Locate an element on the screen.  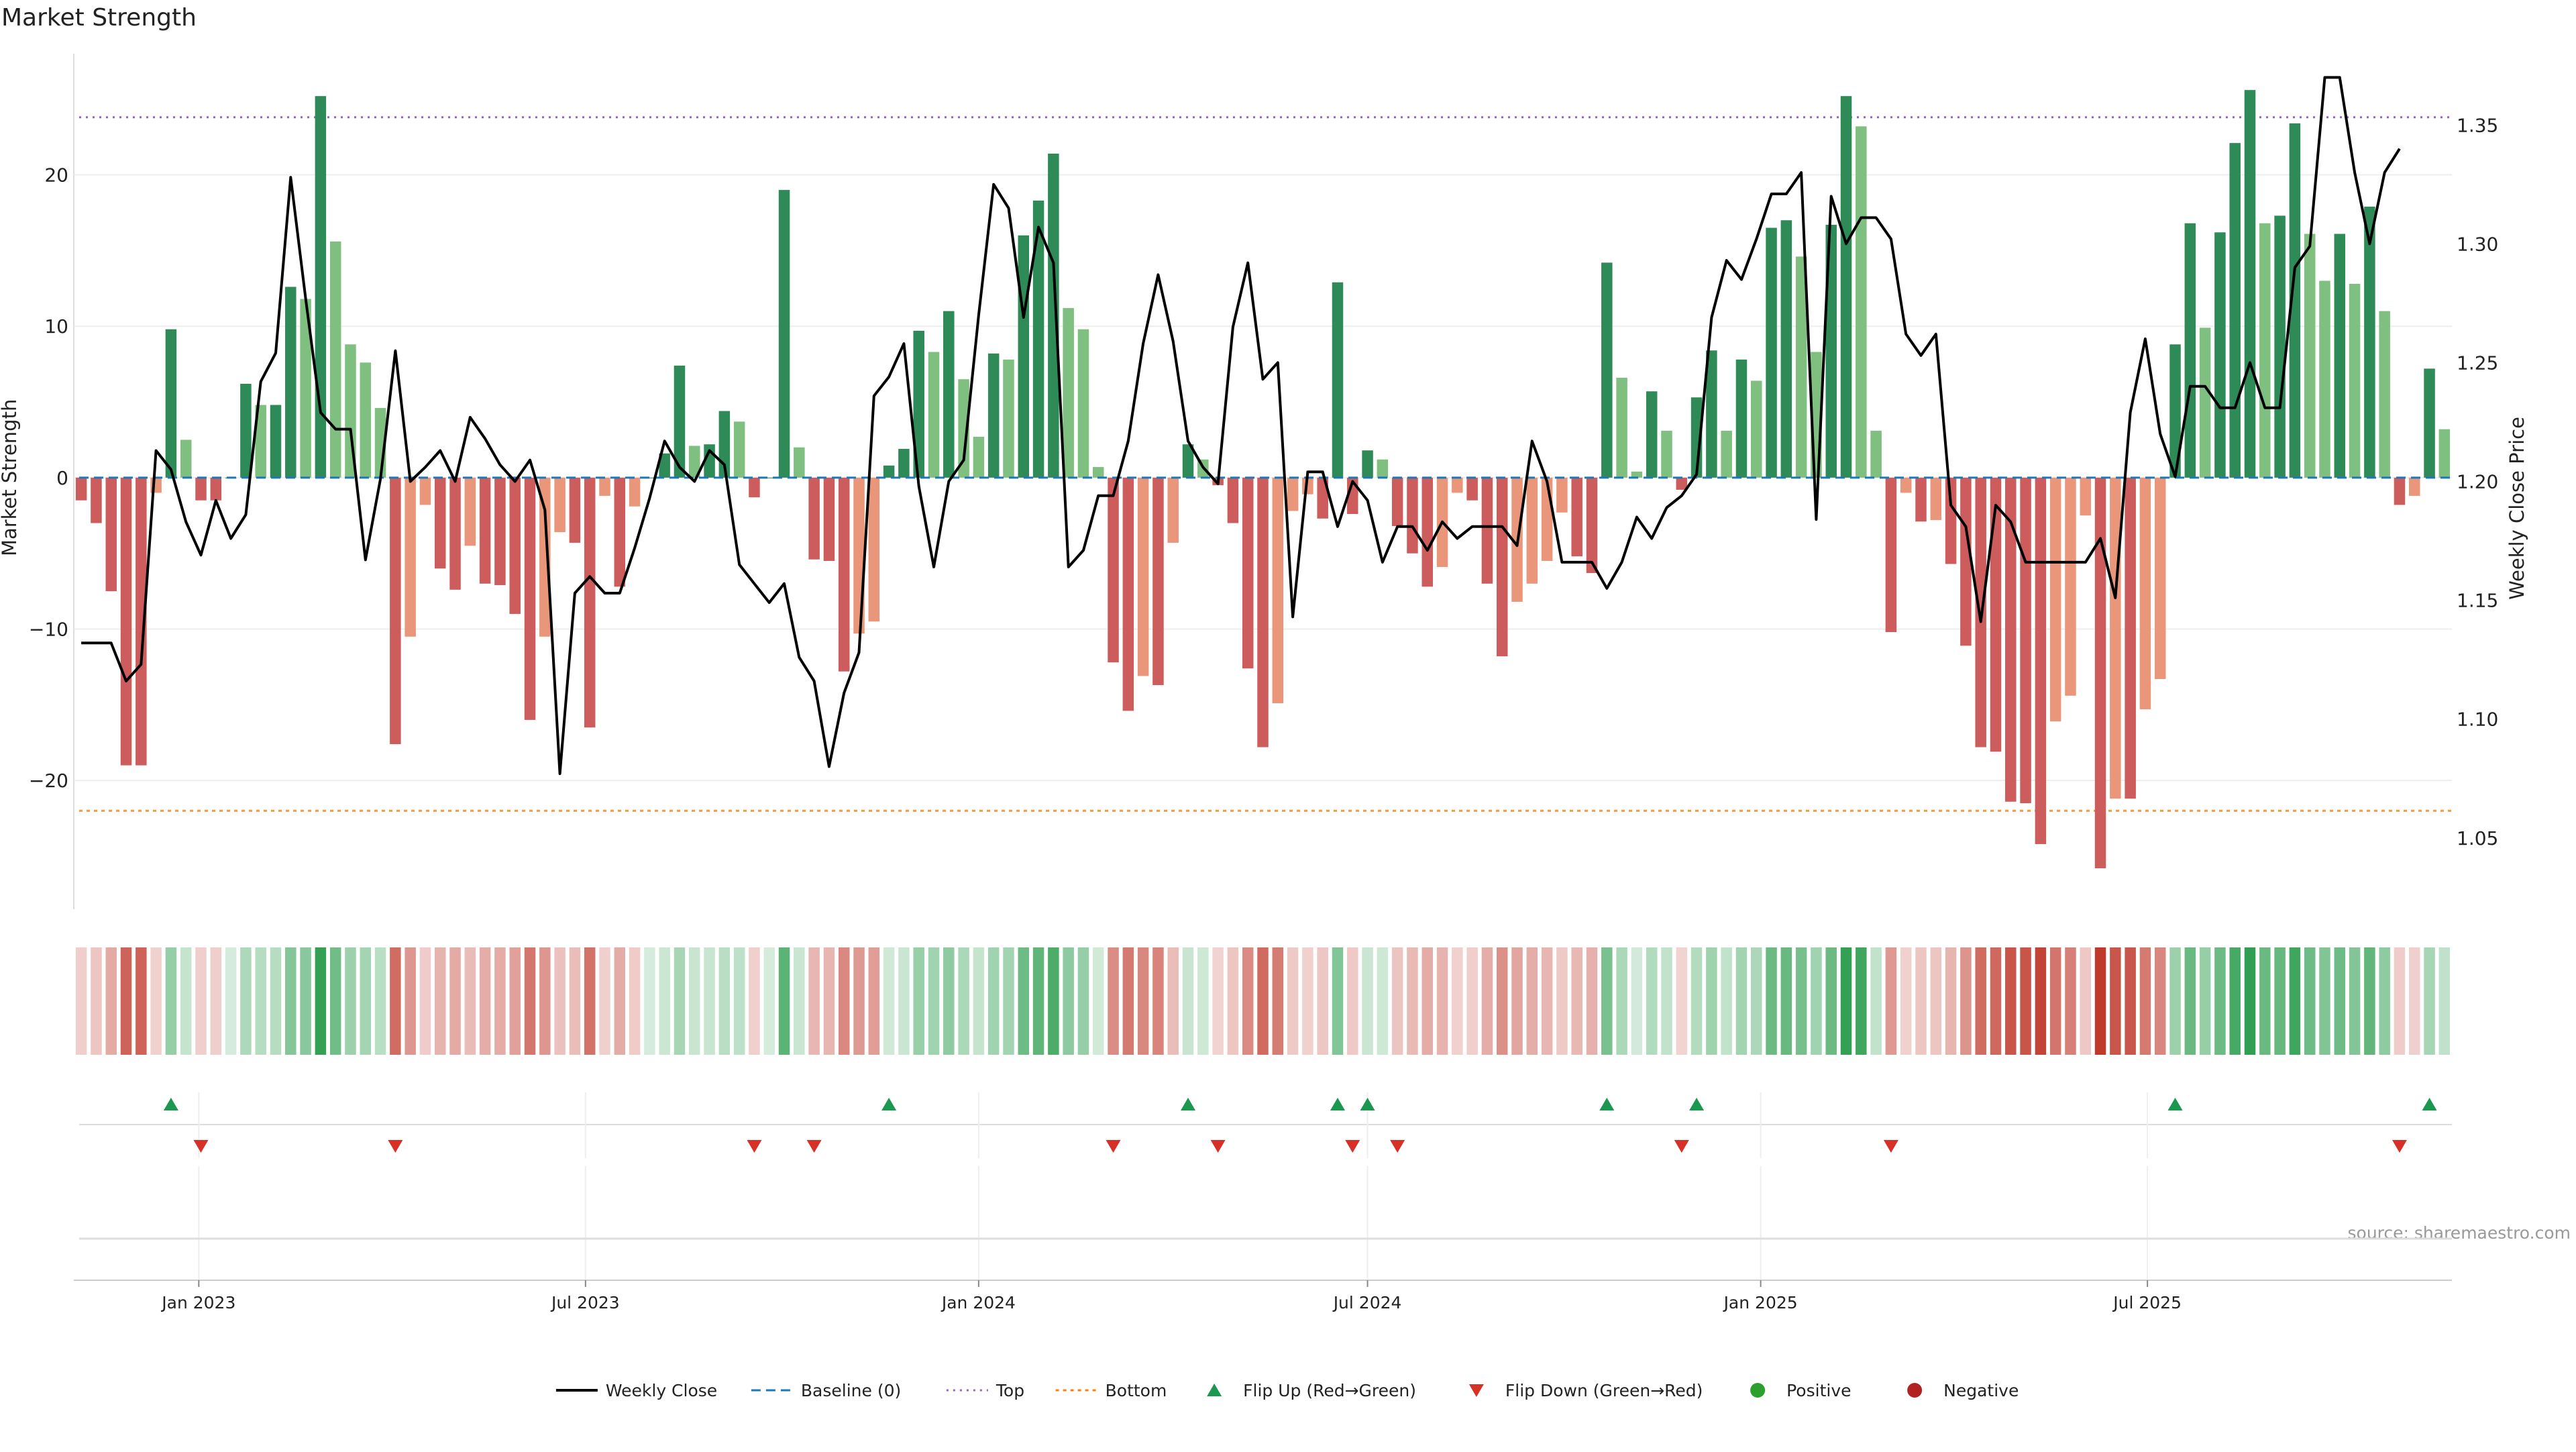
legend-label: Positive is located at coordinates (1818, 1391).